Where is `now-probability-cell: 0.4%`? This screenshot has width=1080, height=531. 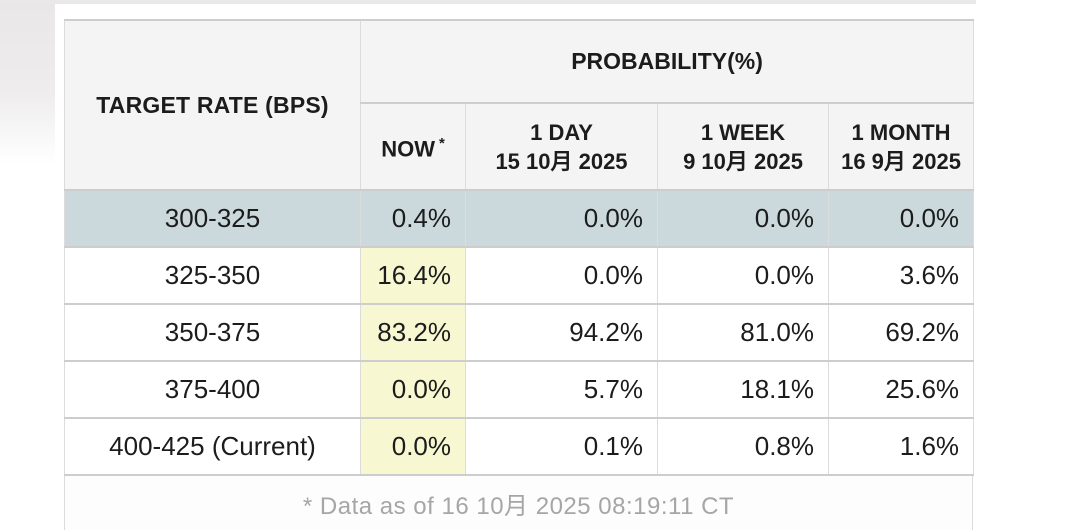
now-probability-cell: 0.4% is located at coordinates (413, 218).